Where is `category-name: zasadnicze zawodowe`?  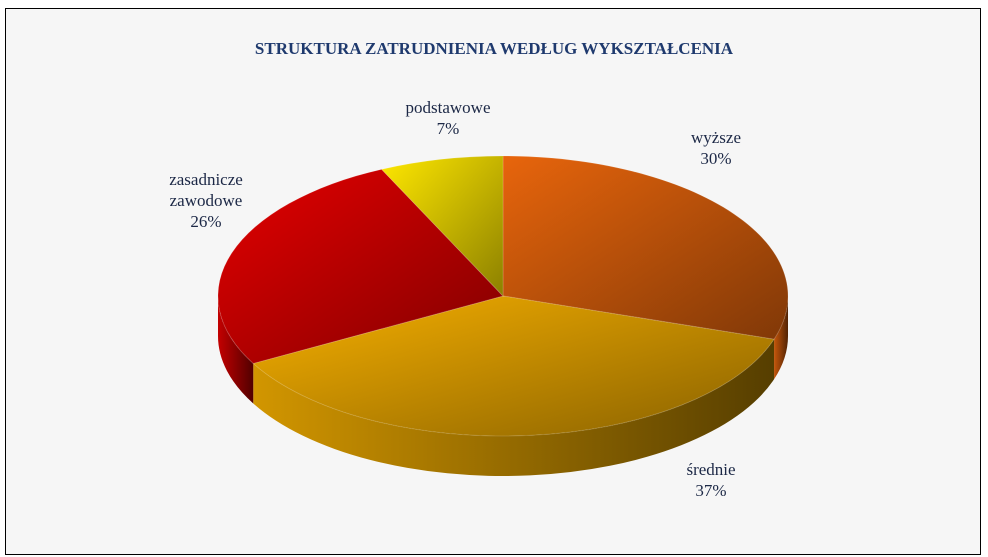 category-name: zasadnicze zawodowe is located at coordinates (206, 190).